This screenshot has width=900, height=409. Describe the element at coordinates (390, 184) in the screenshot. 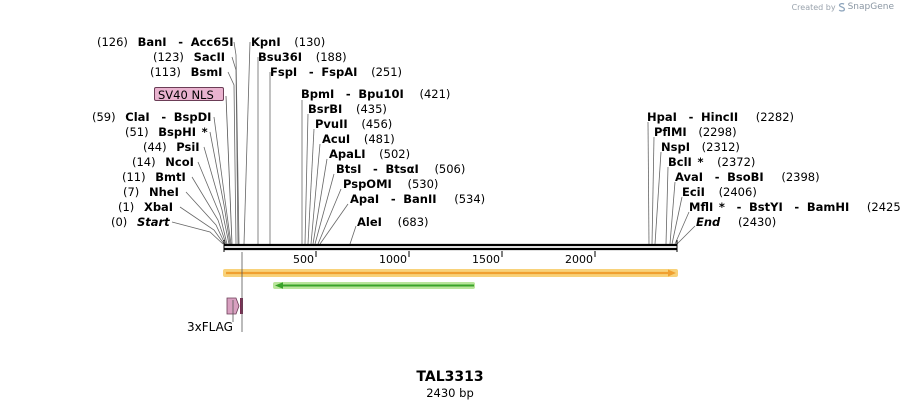

I see `site-label-pspomi: PspOMI (530)` at that location.